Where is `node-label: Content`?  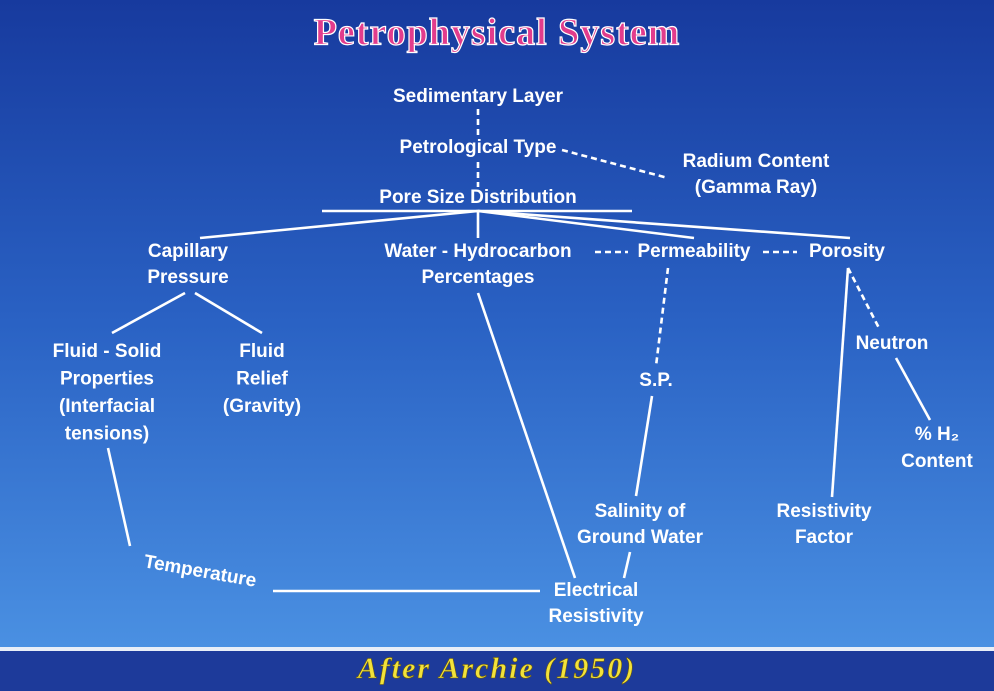 node-label: Content is located at coordinates (937, 461).